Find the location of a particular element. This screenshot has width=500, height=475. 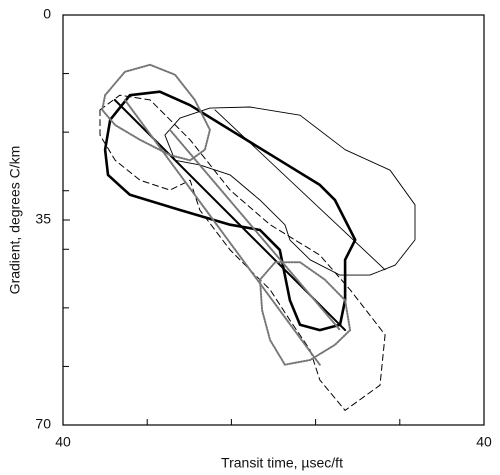

y-tick-label: 0 is located at coordinates (47, 14).